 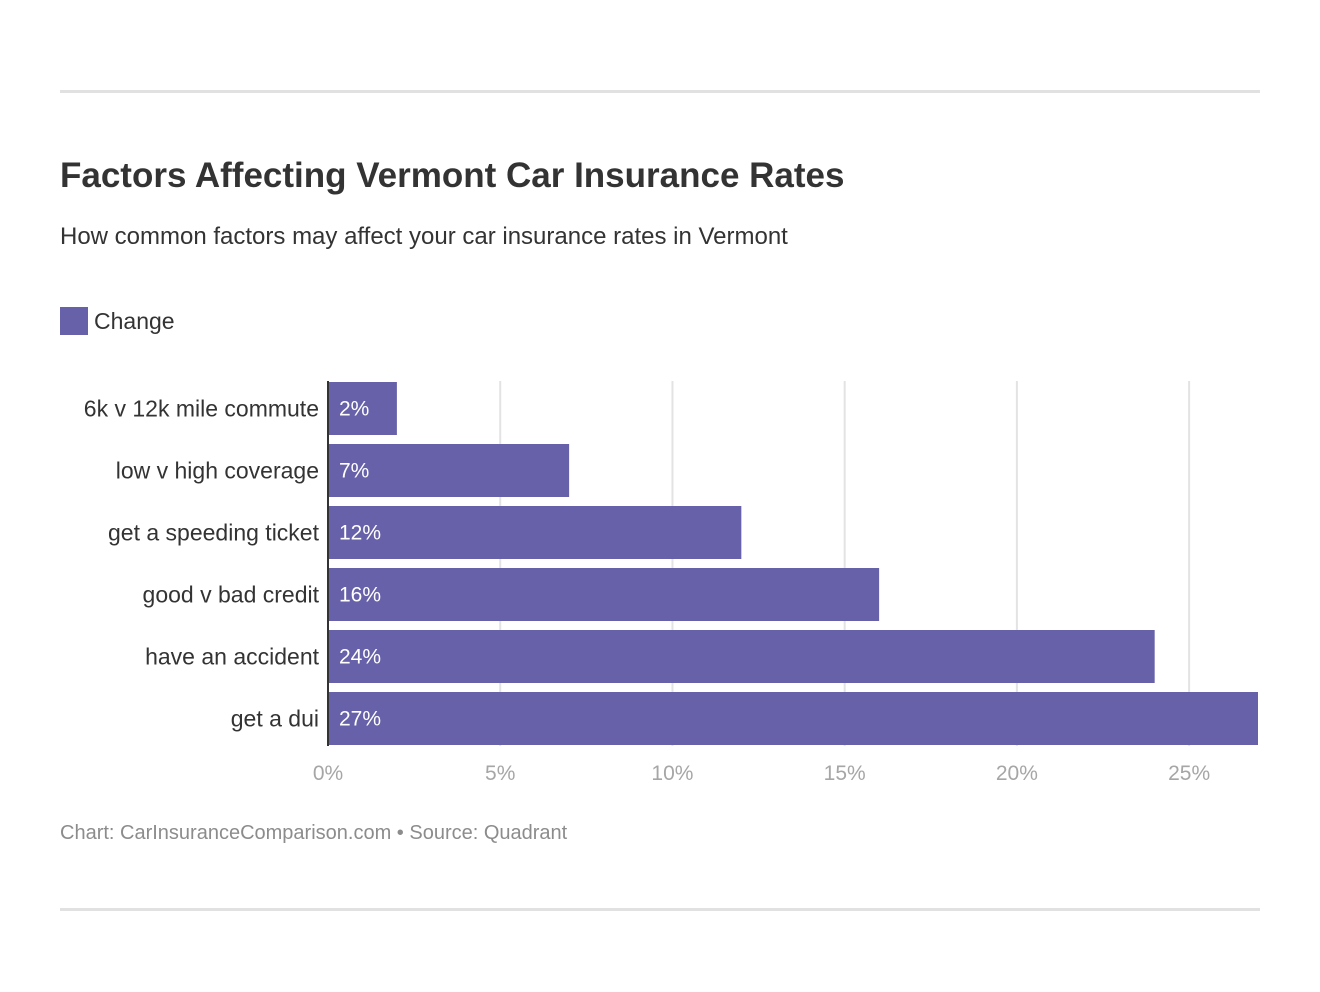 What do you see at coordinates (660, 909) in the screenshot?
I see `bottom-divider` at bounding box center [660, 909].